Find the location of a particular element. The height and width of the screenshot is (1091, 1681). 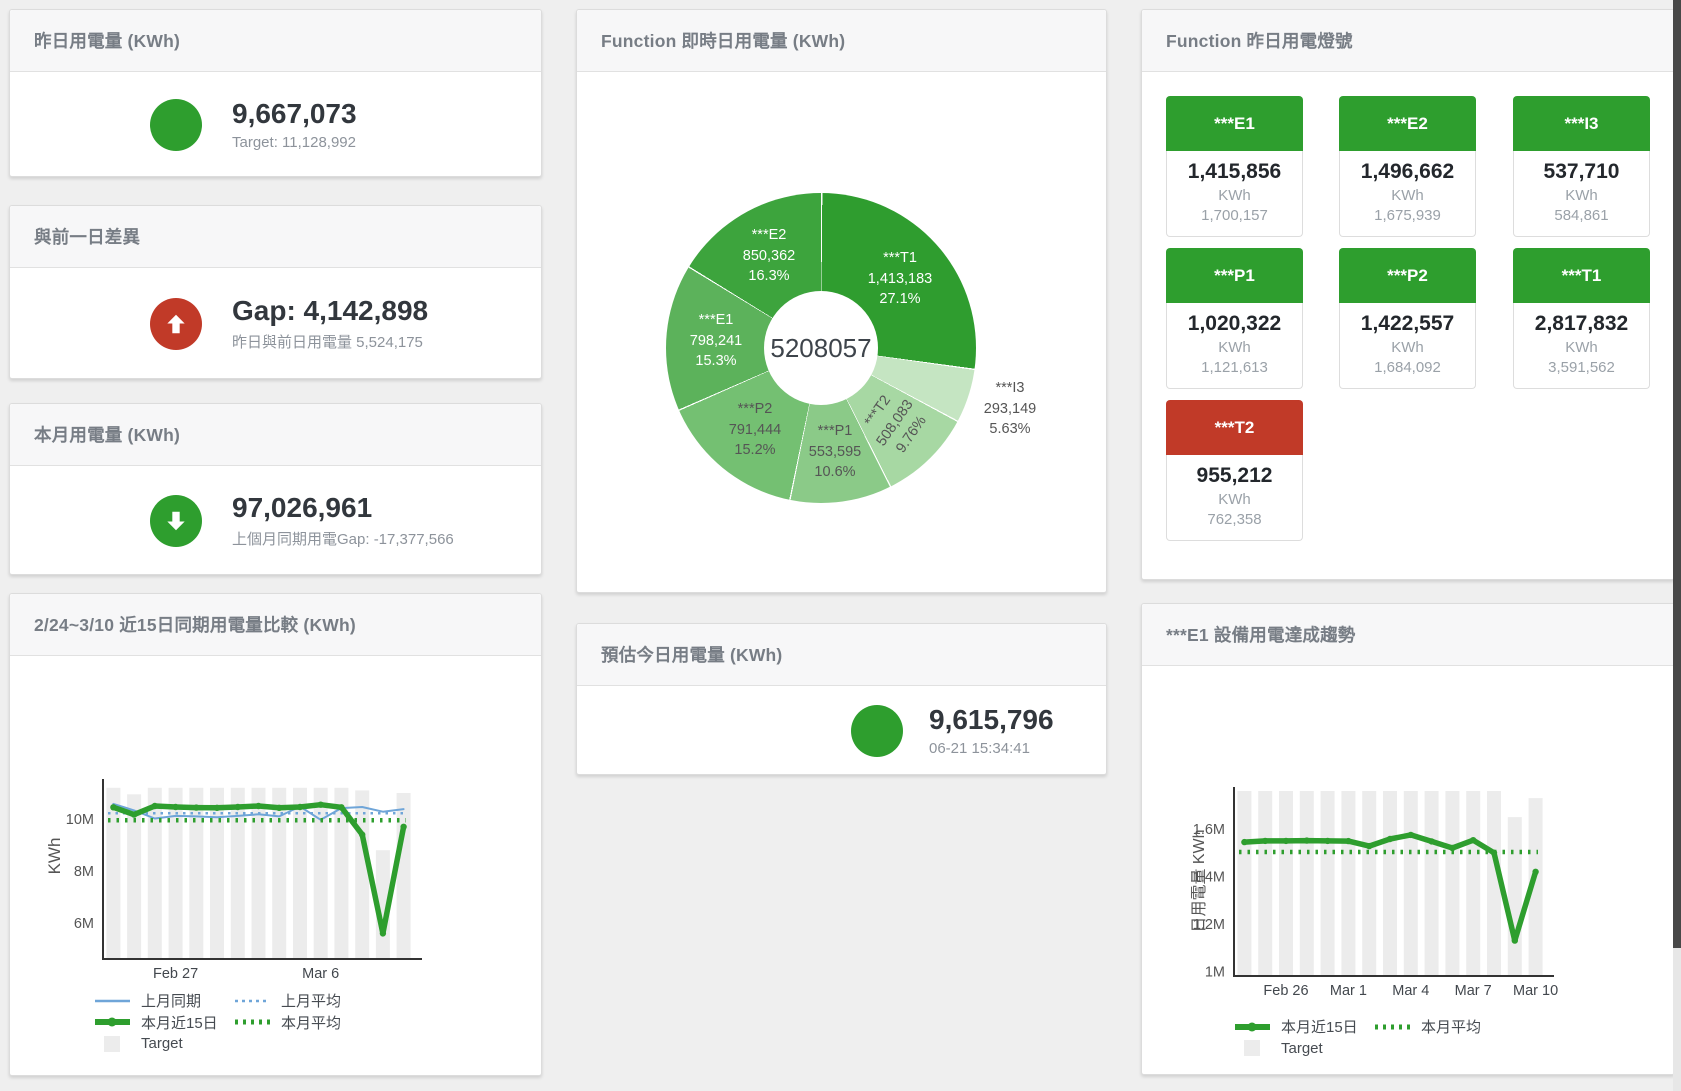

tile-status-header: ***T1 is located at coordinates (1581, 275).